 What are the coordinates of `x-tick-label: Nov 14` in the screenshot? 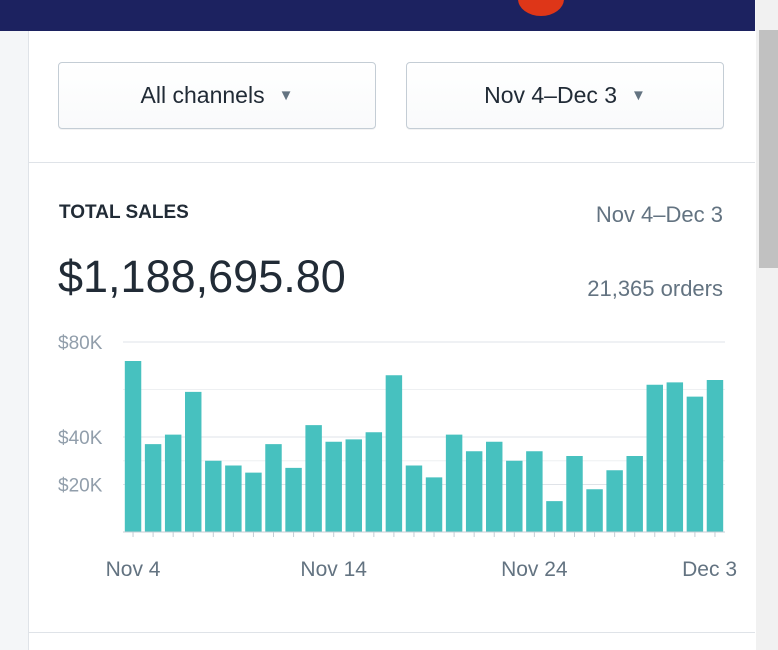 It's located at (333, 569).